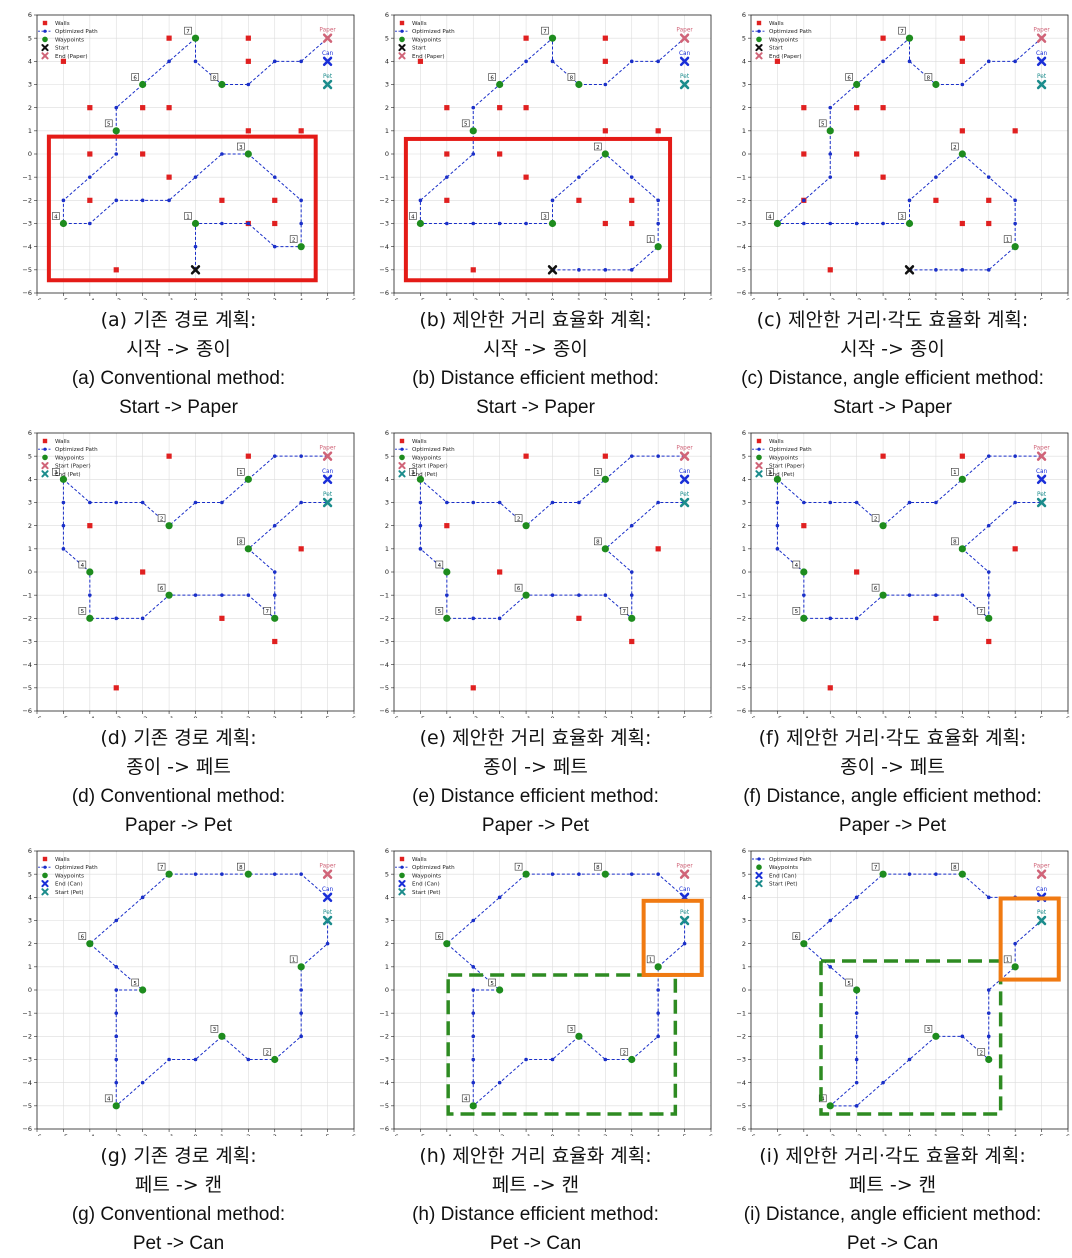  Describe the element at coordinates (783, 868) in the screenshot. I see `legend-label: Waypoints` at that location.